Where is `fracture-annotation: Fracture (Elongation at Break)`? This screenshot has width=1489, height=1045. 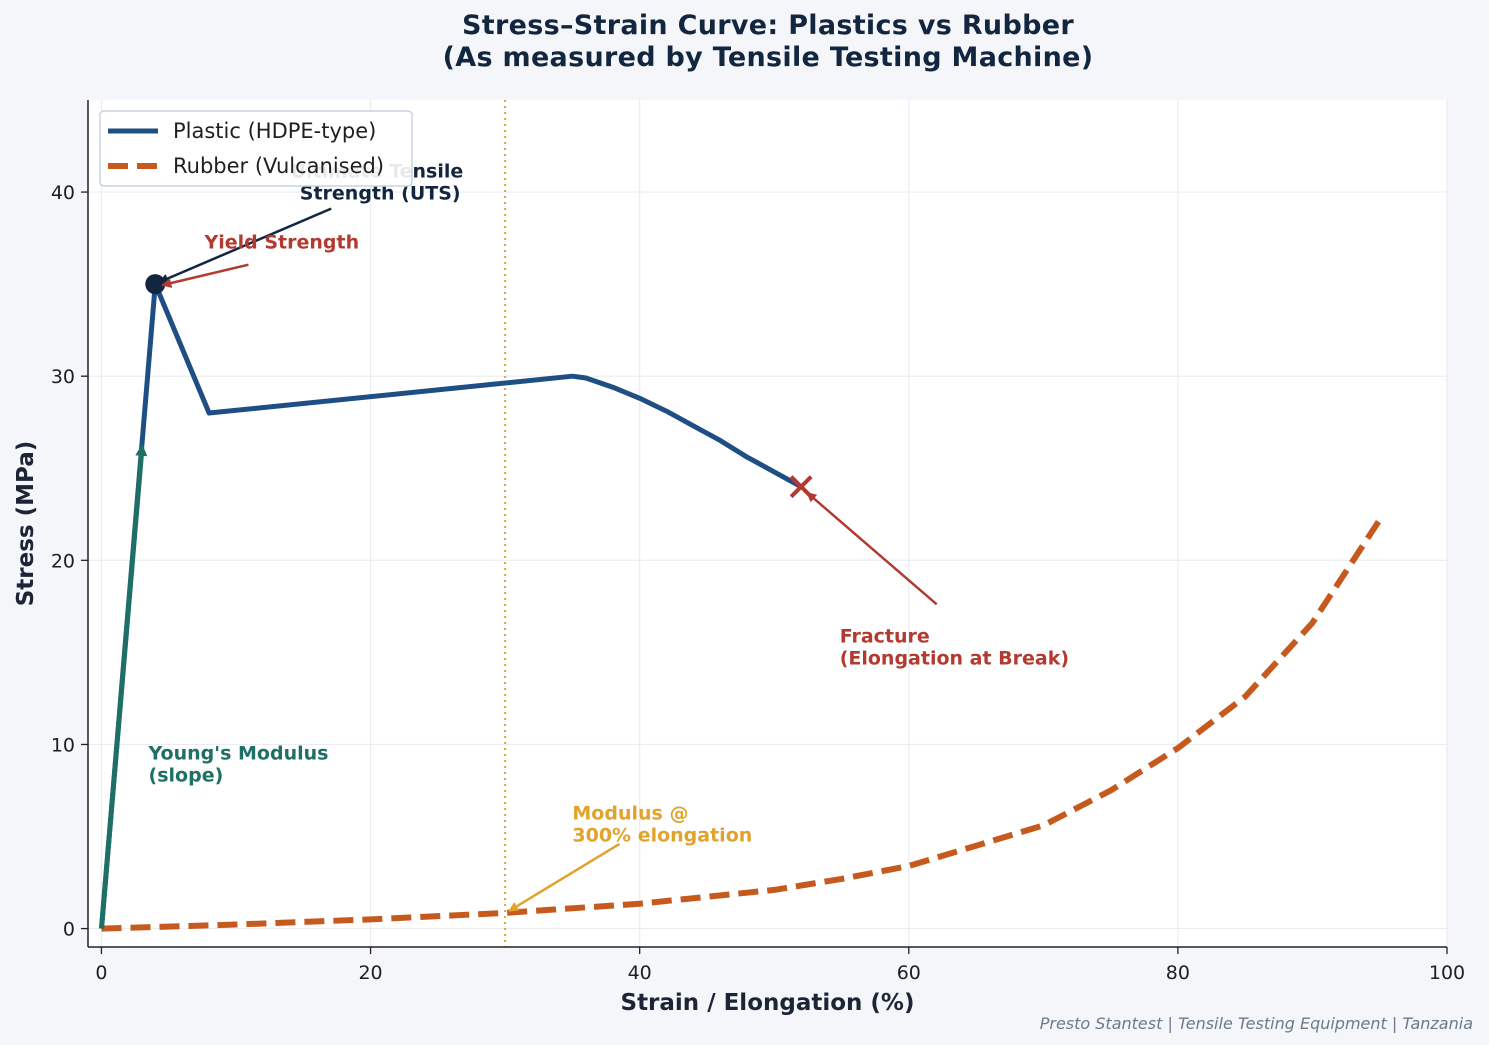 fracture-annotation: Fracture (Elongation at Break) is located at coordinates (954, 647).